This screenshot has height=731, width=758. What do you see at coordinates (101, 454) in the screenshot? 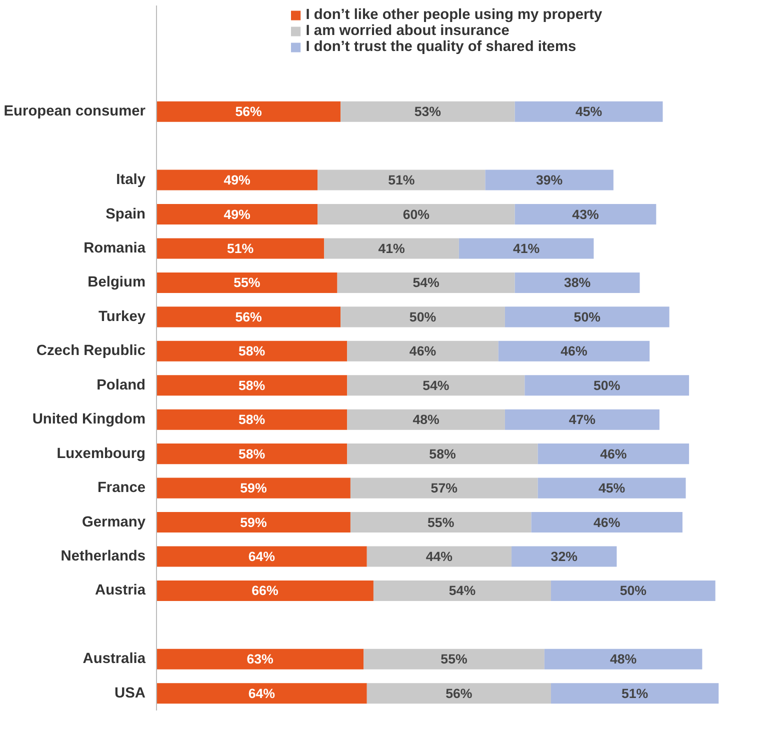
I see `y-tick-label: Luxembourg` at bounding box center [101, 454].